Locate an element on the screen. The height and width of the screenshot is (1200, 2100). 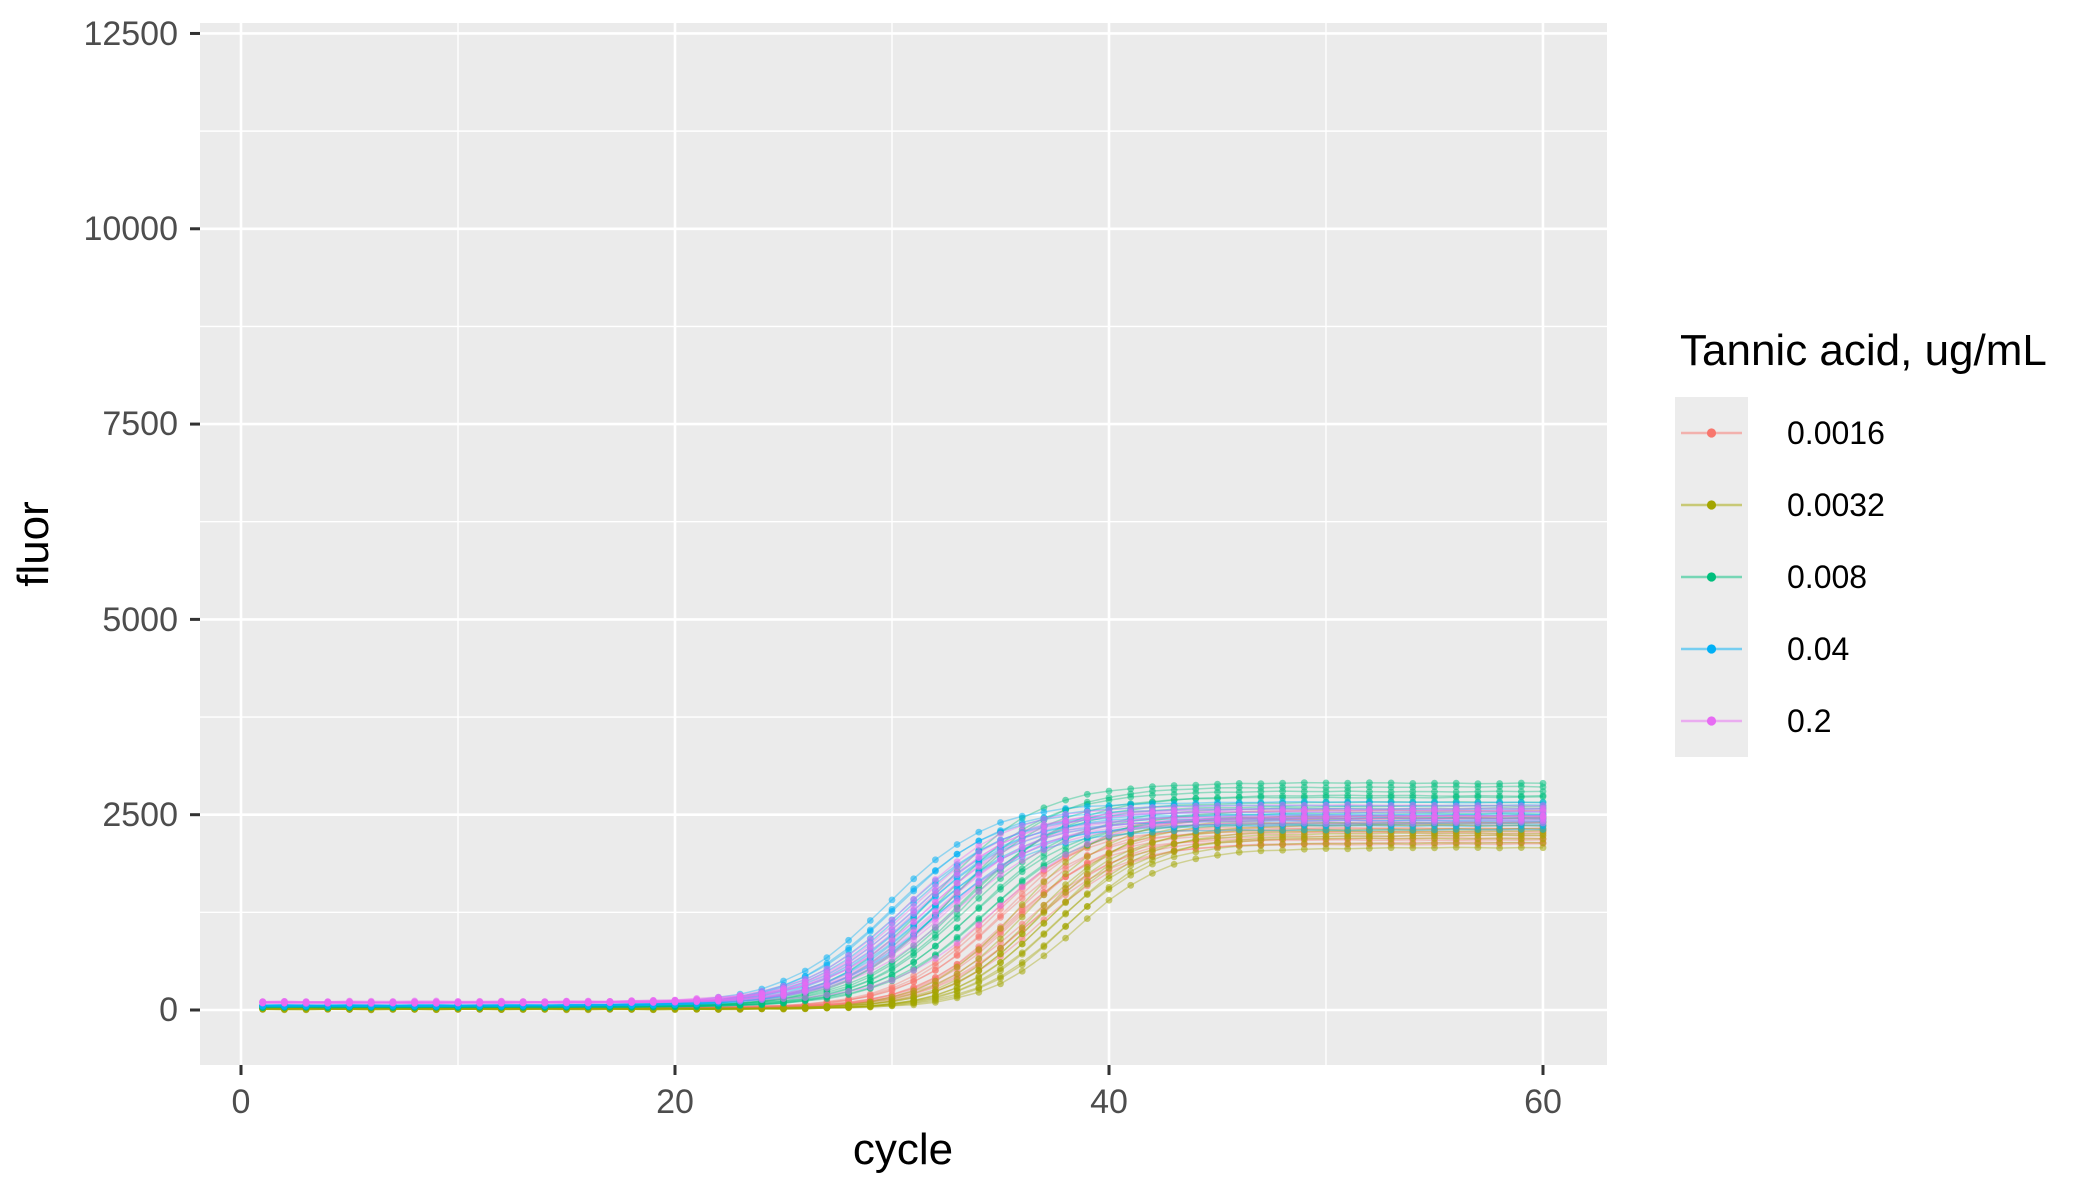
legend-key-swatch-0.008 is located at coordinates (1711, 577).